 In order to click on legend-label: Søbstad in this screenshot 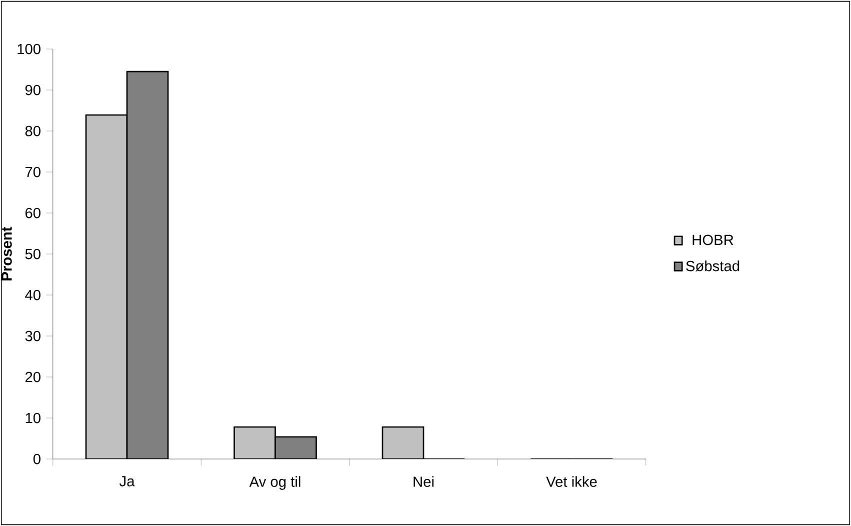, I will do `click(713, 266)`.